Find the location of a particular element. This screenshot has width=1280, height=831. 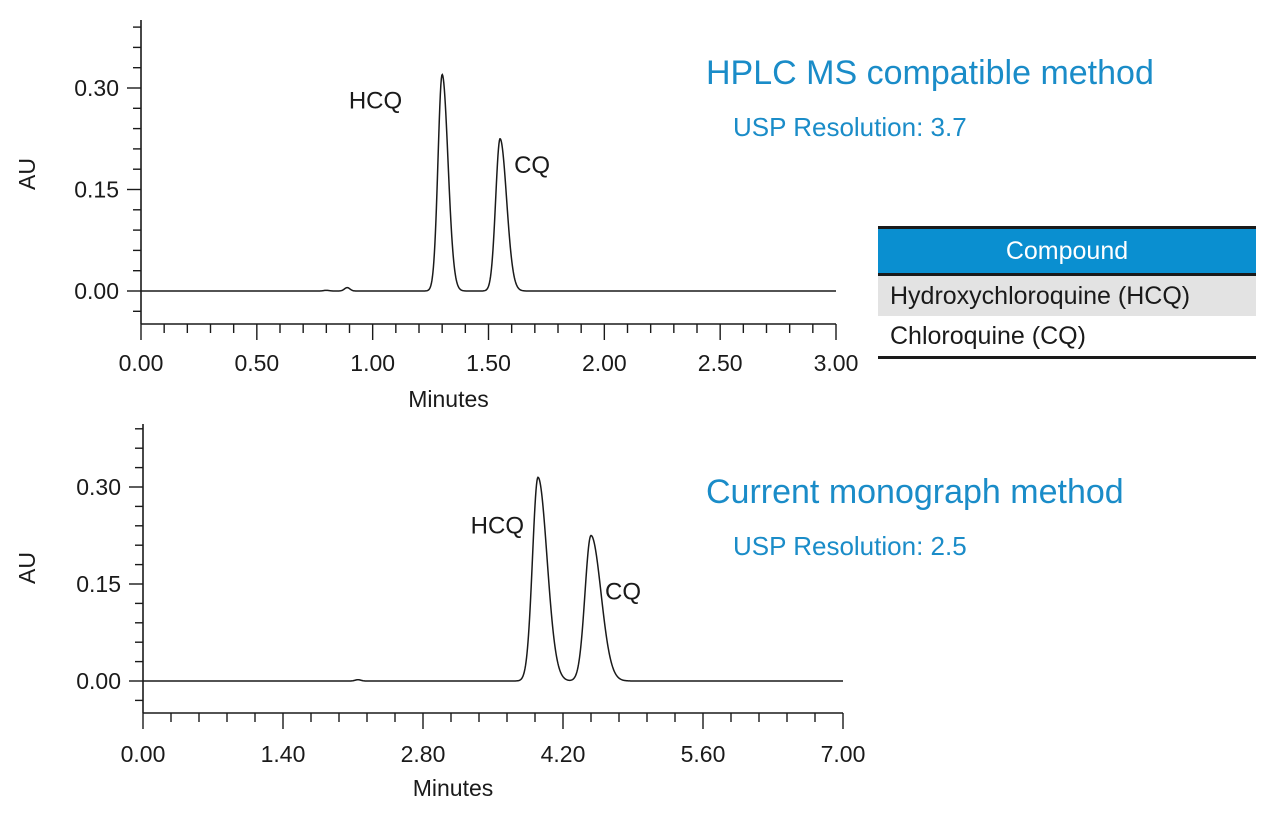

x-tick-label: 7.00 is located at coordinates (843, 754).